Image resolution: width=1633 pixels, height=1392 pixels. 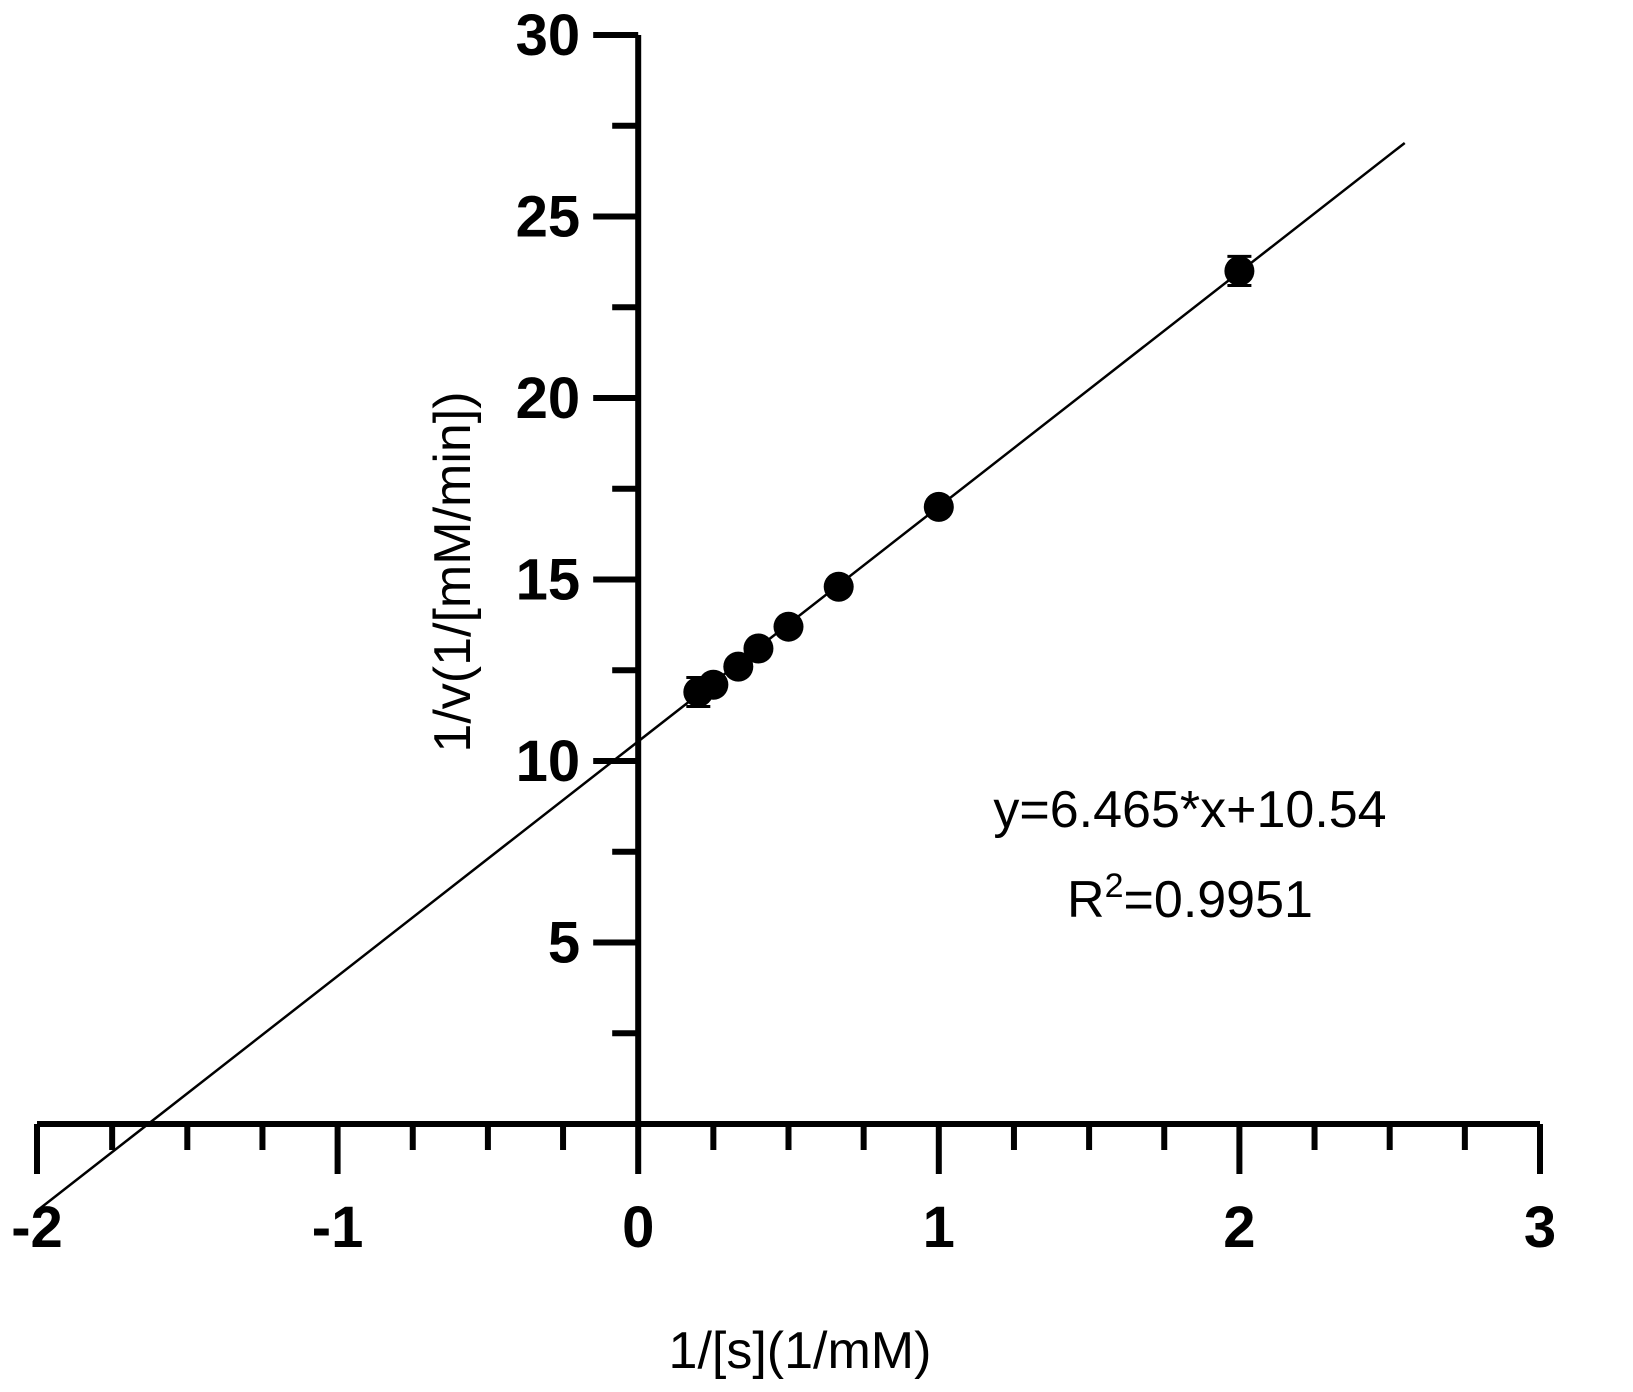 What do you see at coordinates (1189, 810) in the screenshot?
I see `regression-equation: y=6.465*x+10.54` at bounding box center [1189, 810].